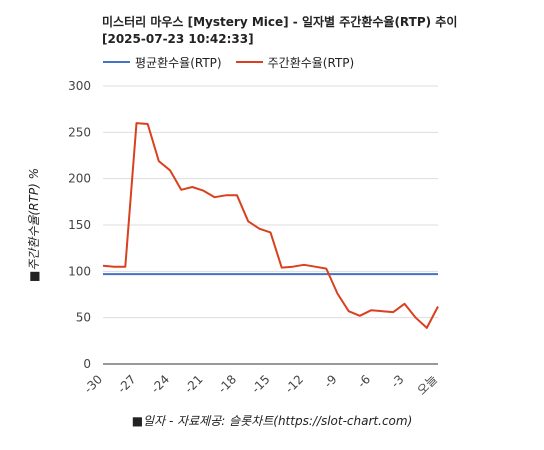 The width and height of the screenshot is (544, 450). I want to click on chart-title-line2: [2025-07-23 10:42:33], so click(178, 39).